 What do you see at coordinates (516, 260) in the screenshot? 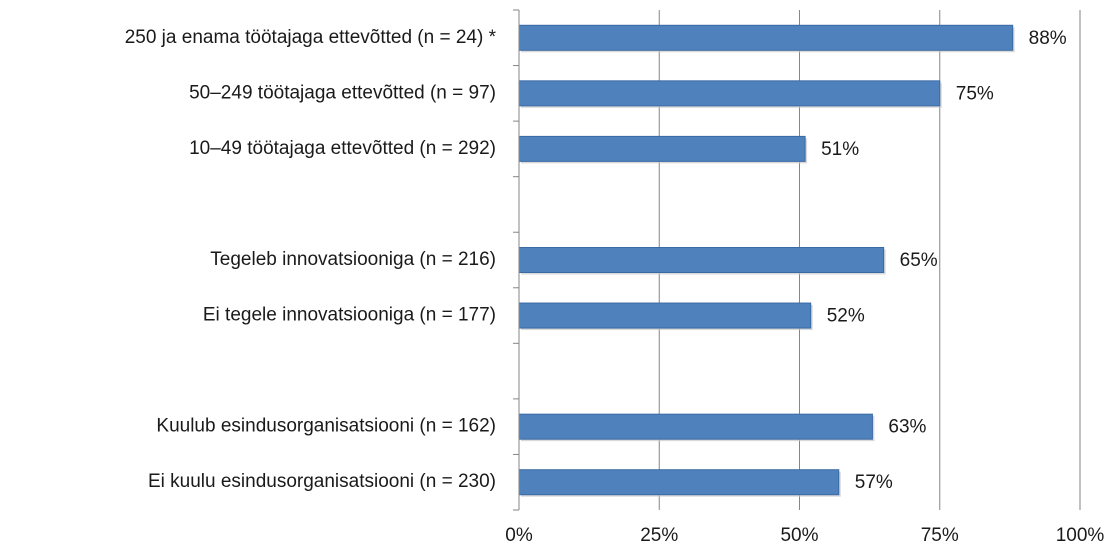
I see `axes` at bounding box center [516, 260].